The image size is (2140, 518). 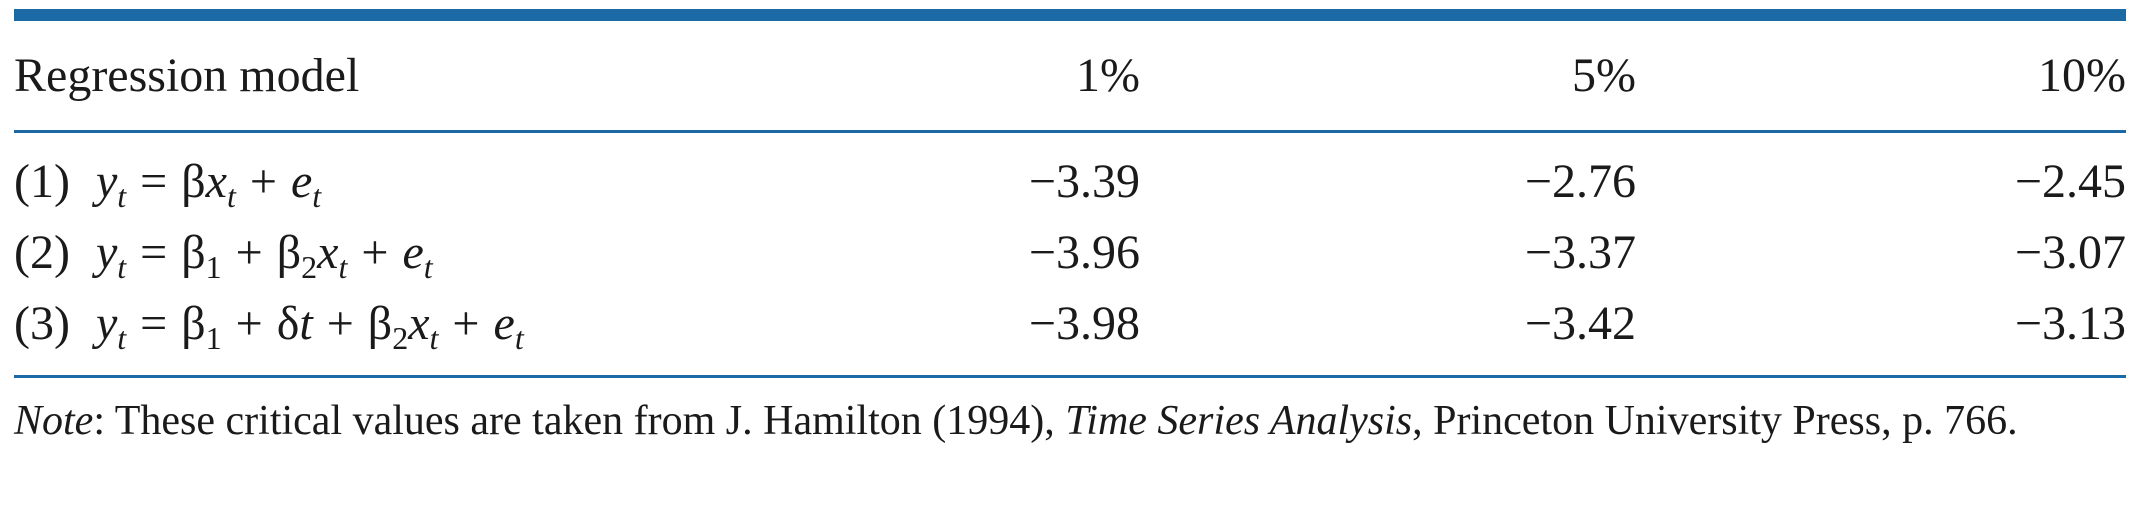 What do you see at coordinates (264, 255) in the screenshot?
I see `model-equation: yt = β1 + β2xt + et` at bounding box center [264, 255].